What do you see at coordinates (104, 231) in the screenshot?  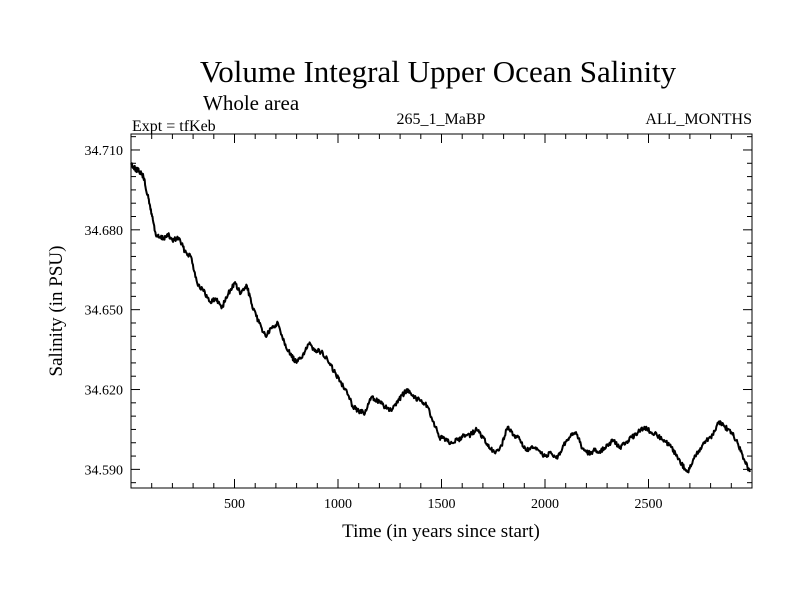 I see `y-tick-label: 34.680` at bounding box center [104, 231].